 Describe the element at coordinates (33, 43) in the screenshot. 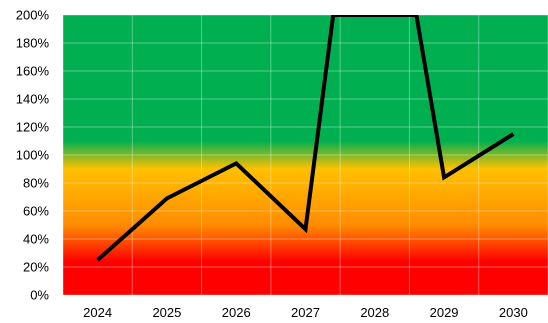

I see `y-tick-label: 180%` at that location.